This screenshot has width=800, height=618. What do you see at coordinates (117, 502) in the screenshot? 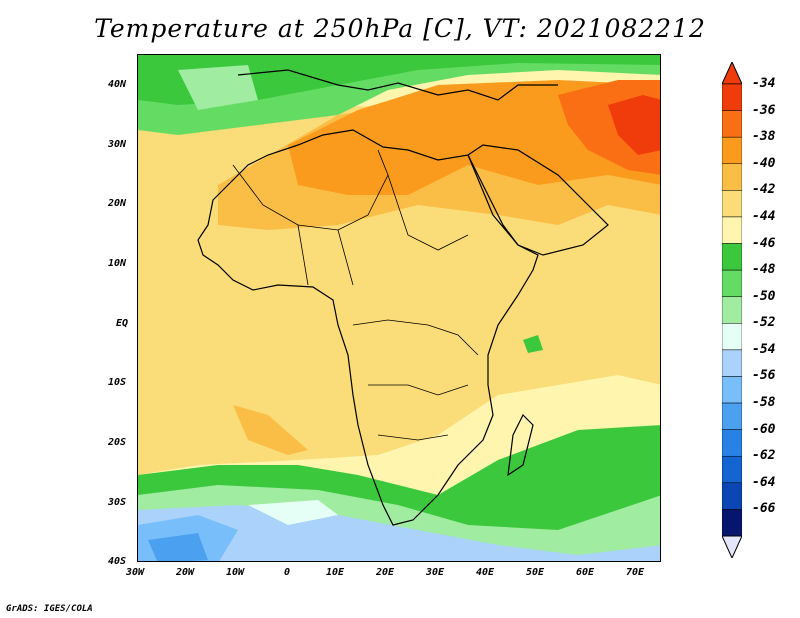
I see `lat-label-30s: 30S` at bounding box center [117, 502].